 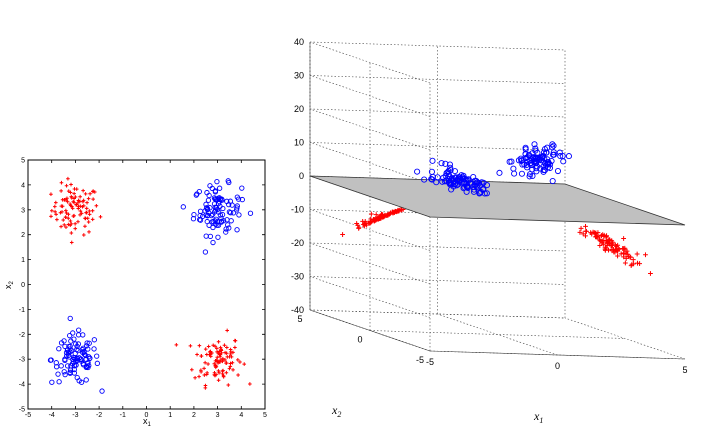 I want to click on x-tick-label: 2, so click(x=194, y=415).